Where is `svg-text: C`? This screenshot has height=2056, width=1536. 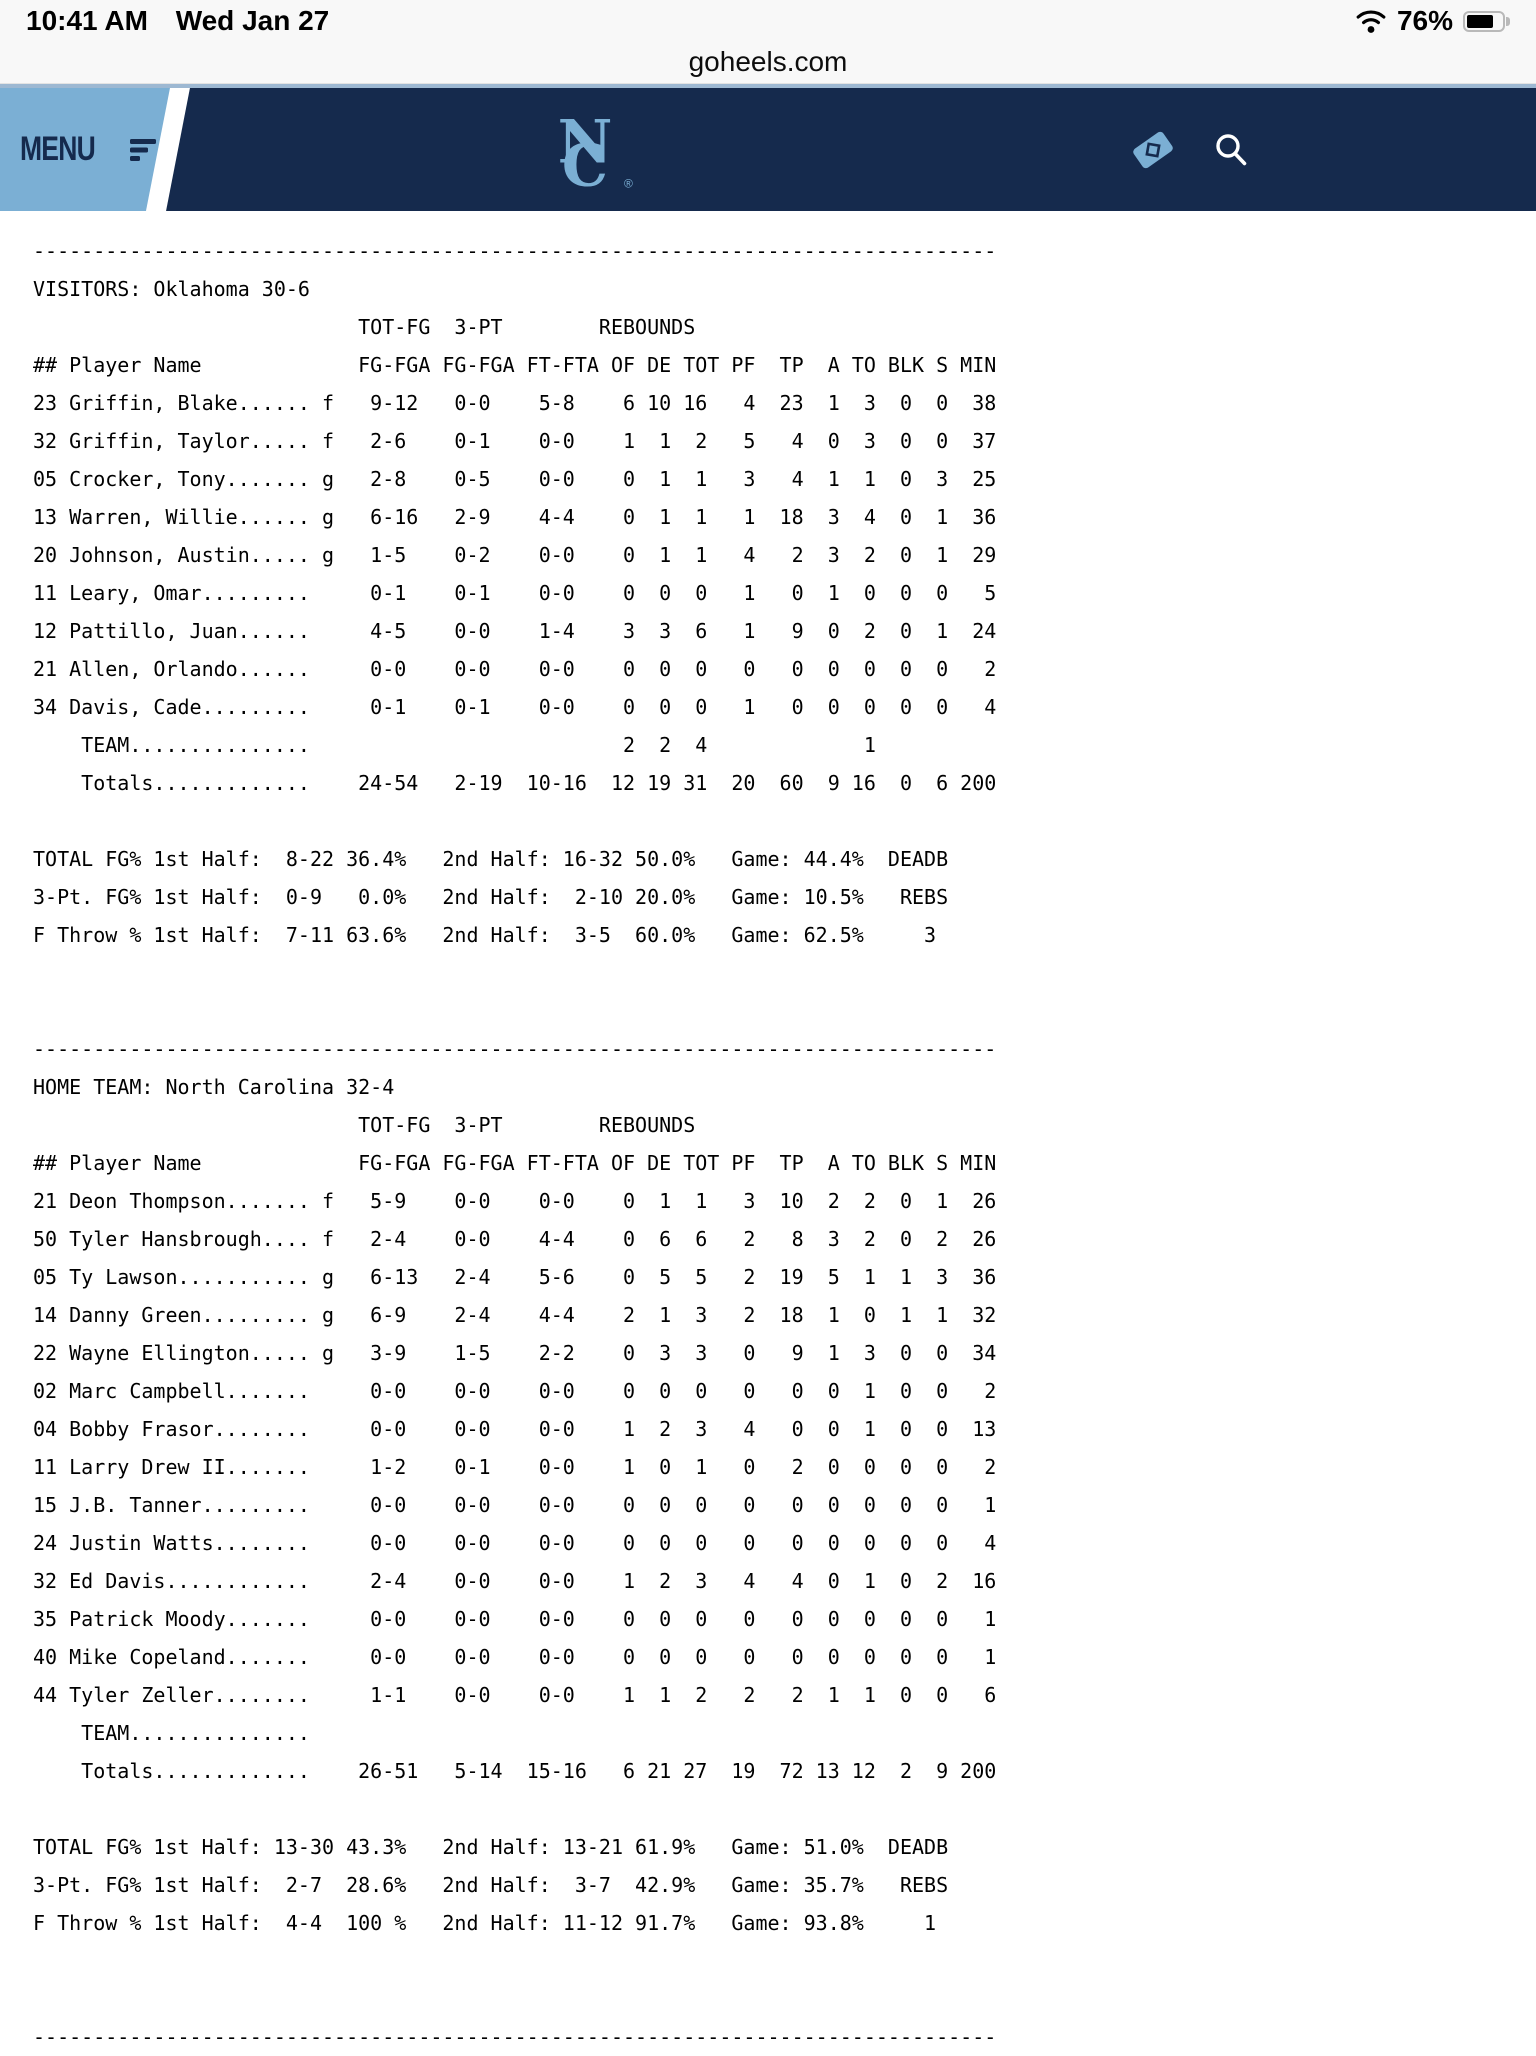
svg-text: C is located at coordinates (585, 160).